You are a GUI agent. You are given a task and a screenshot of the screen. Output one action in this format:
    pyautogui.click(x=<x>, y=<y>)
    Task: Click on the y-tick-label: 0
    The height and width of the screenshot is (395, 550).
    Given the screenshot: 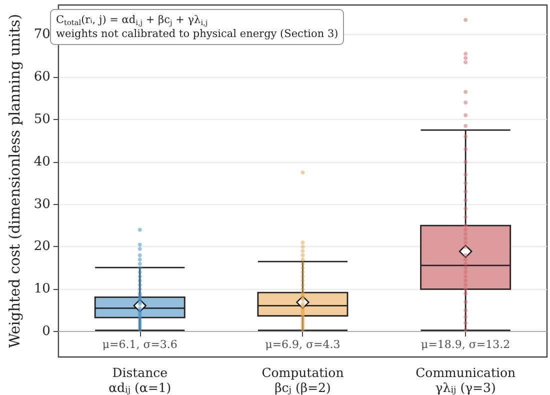 What is the action you would take?
    pyautogui.click(x=46, y=332)
    